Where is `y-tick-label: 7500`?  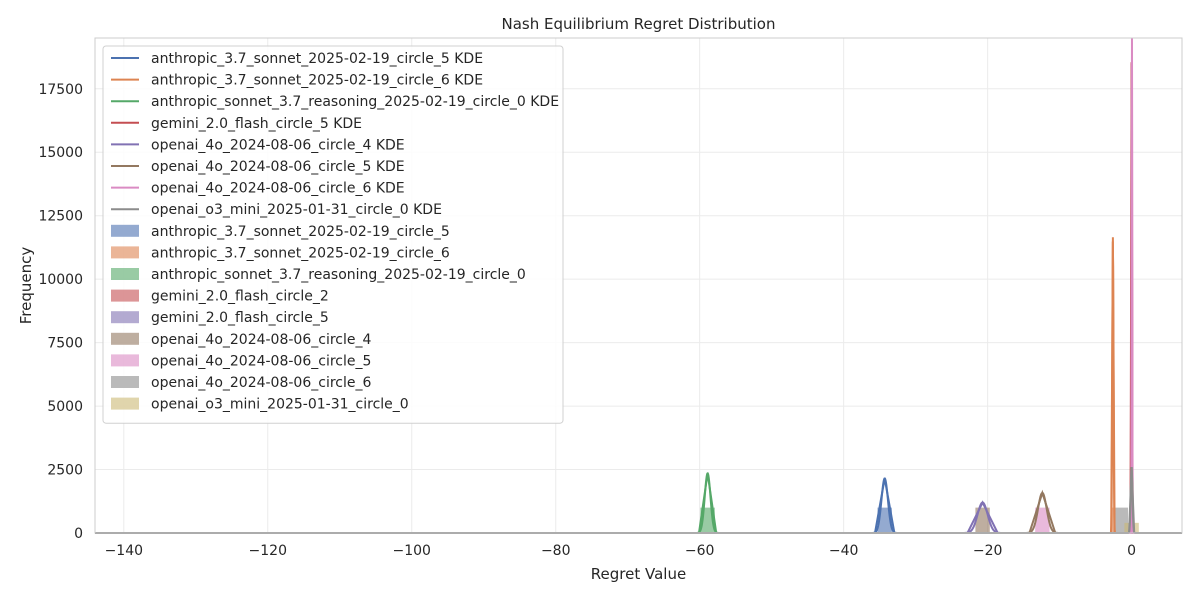
y-tick-label: 7500 is located at coordinates (65, 344).